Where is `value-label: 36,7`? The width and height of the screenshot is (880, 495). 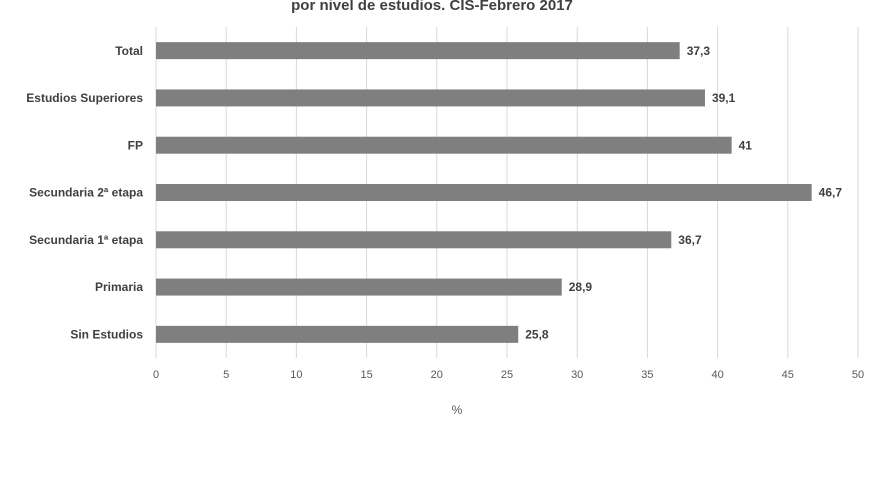
value-label: 36,7 is located at coordinates (690, 240).